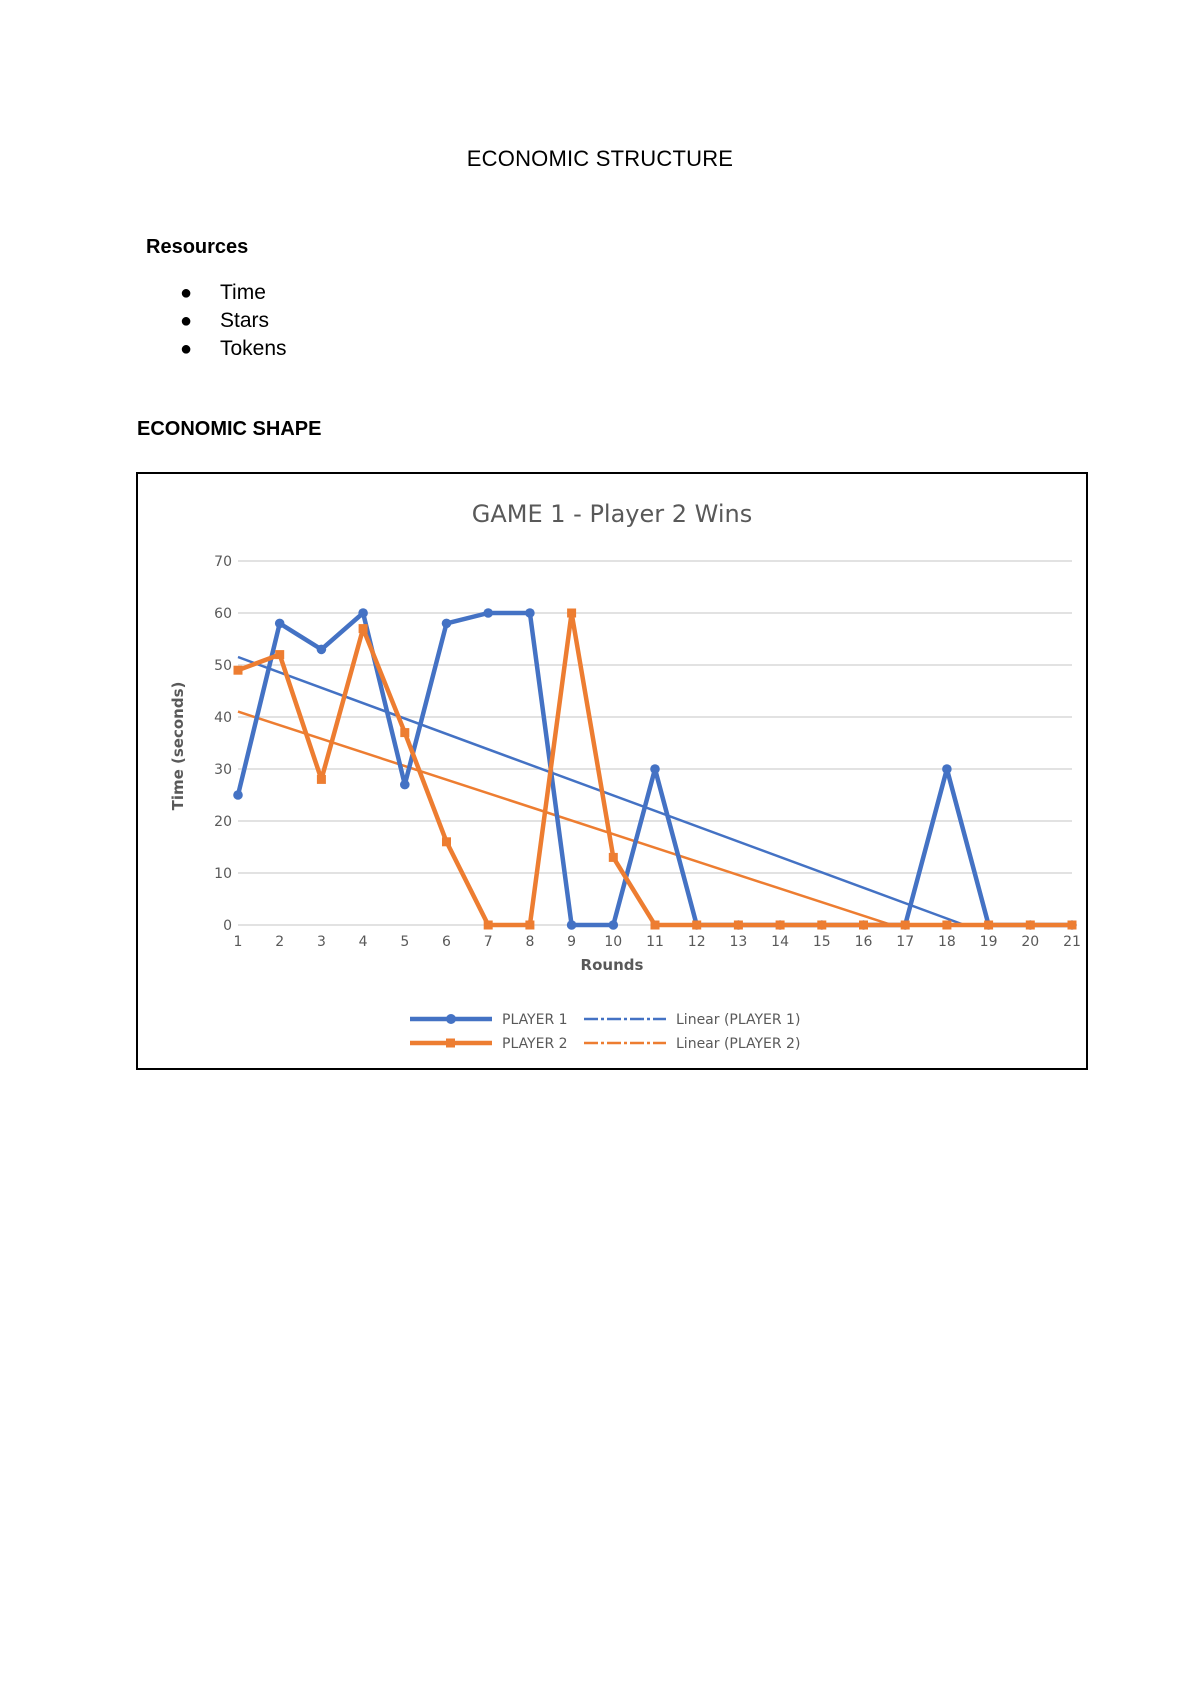 This screenshot has width=1200, height=1698. What do you see at coordinates (822, 942) in the screenshot?
I see `x-tick-label: 15` at bounding box center [822, 942].